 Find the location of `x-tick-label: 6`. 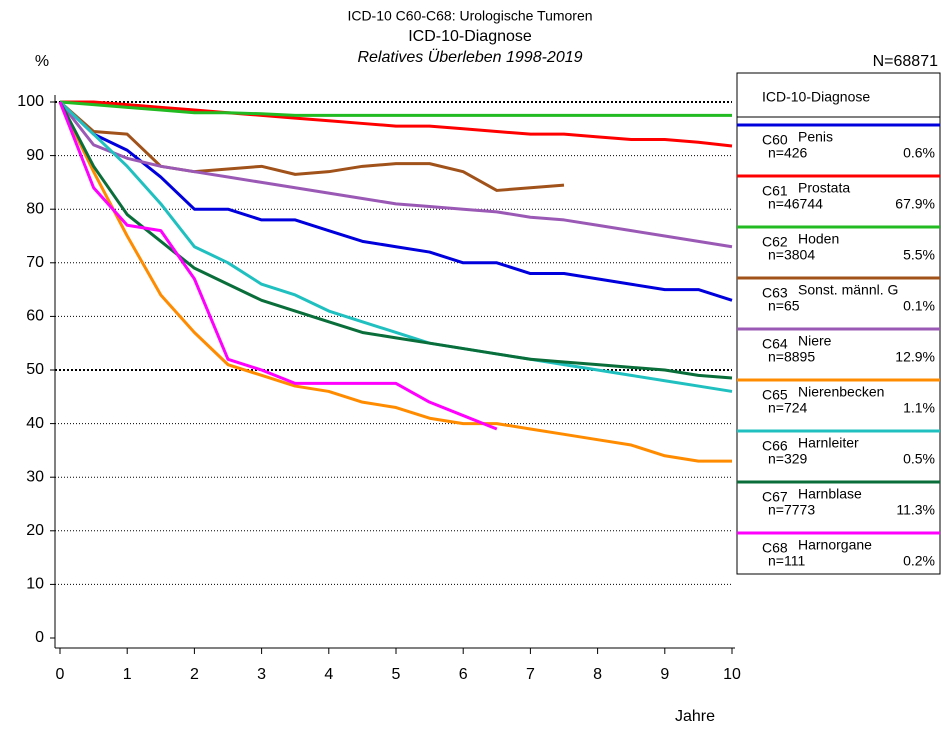

x-tick-label: 6 is located at coordinates (463, 674).